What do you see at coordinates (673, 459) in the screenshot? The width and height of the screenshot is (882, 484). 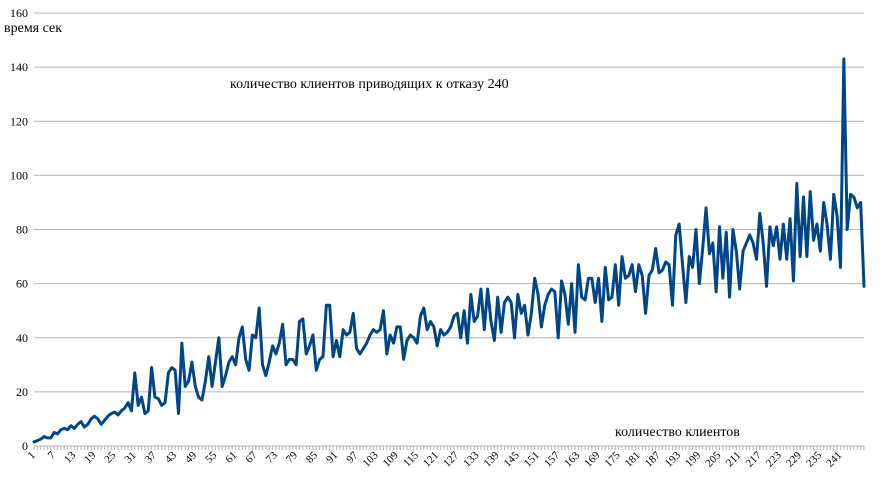 I see `x-tick-label: 193` at bounding box center [673, 459].